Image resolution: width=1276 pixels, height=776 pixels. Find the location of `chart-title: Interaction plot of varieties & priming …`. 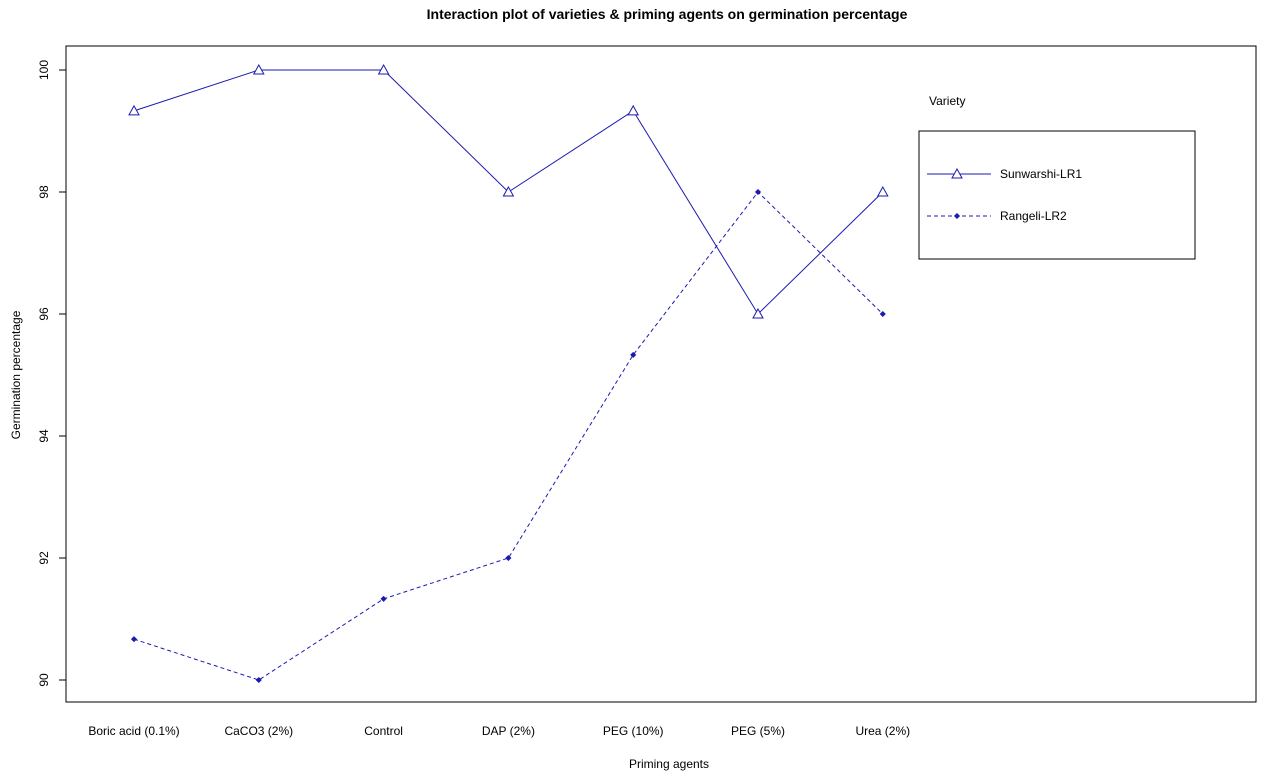

chart-title: Interaction plot of varieties & priming … is located at coordinates (667, 14).